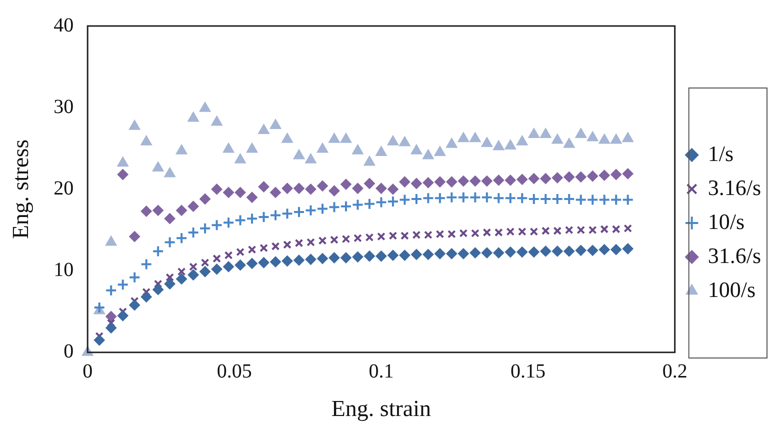  I want to click on y-tick-label: 20, so click(64, 188).